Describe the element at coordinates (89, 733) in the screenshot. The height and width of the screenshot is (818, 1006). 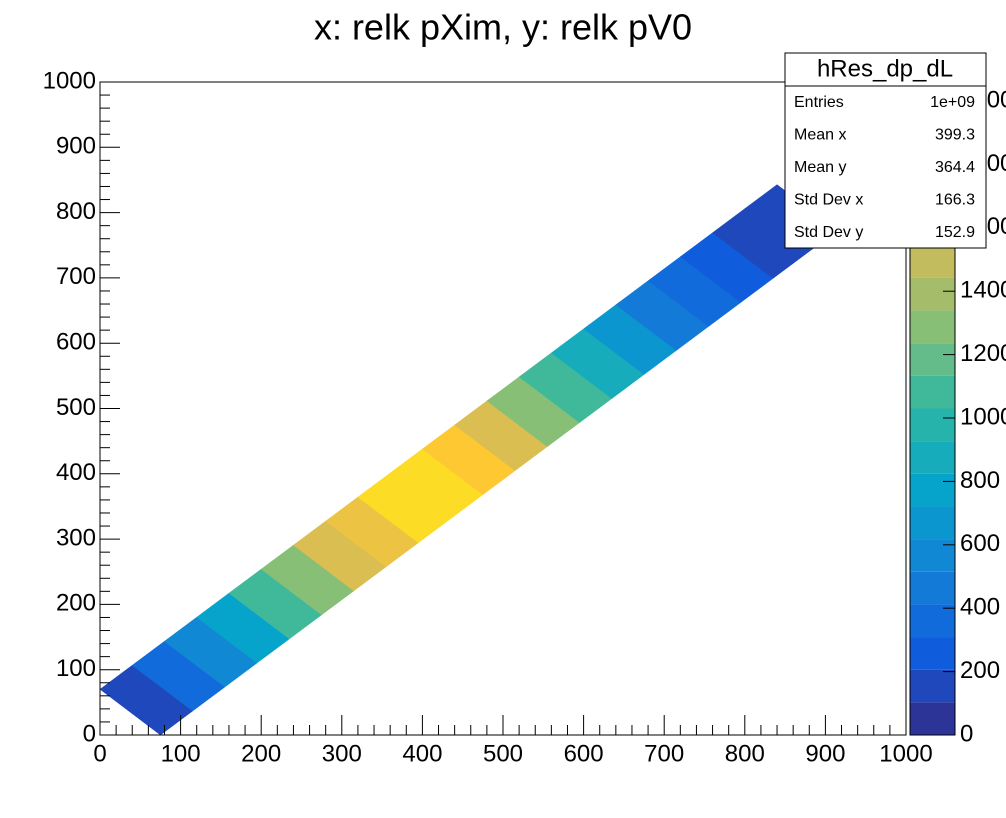
I see `y-tick-label: 0` at that location.